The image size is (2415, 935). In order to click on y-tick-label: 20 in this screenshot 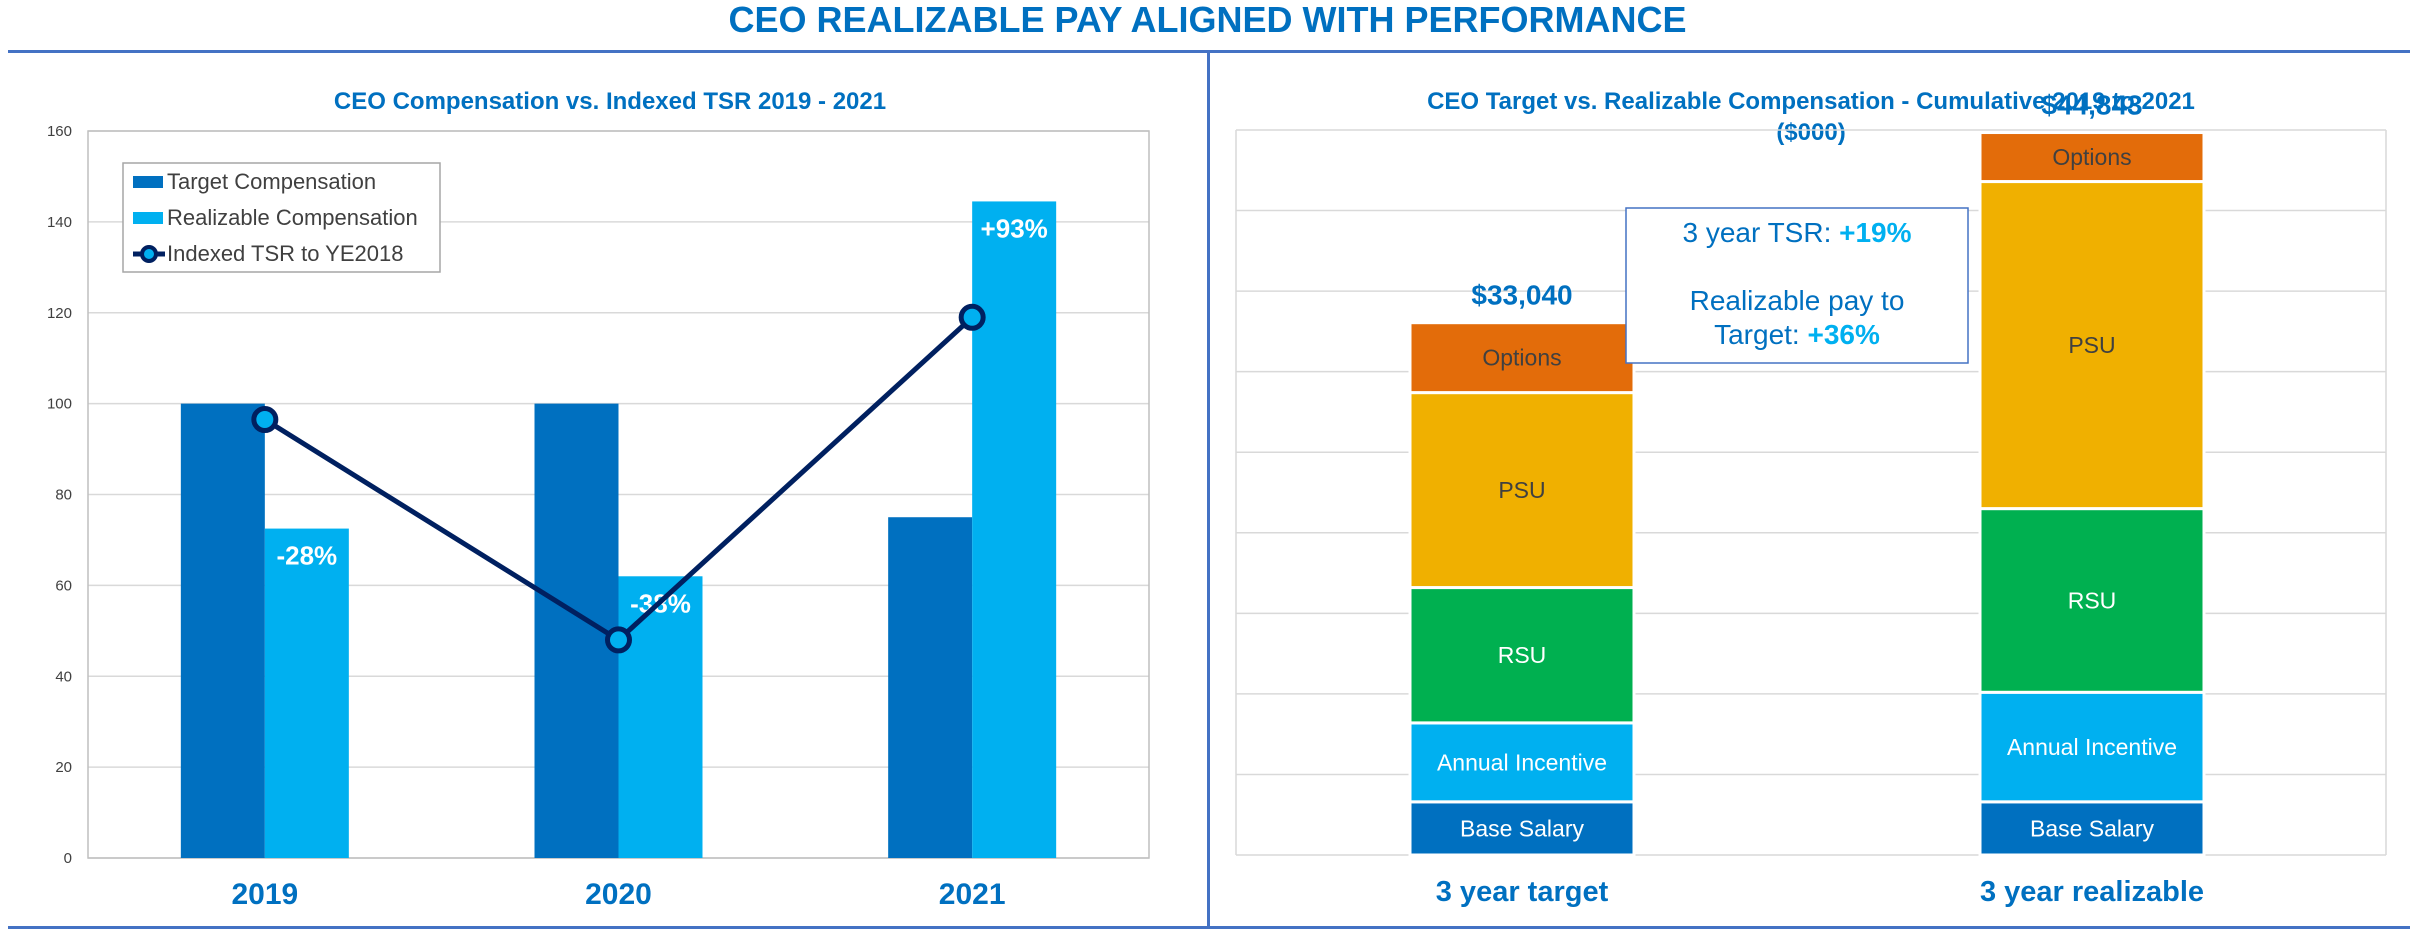, I will do `click(63, 767)`.